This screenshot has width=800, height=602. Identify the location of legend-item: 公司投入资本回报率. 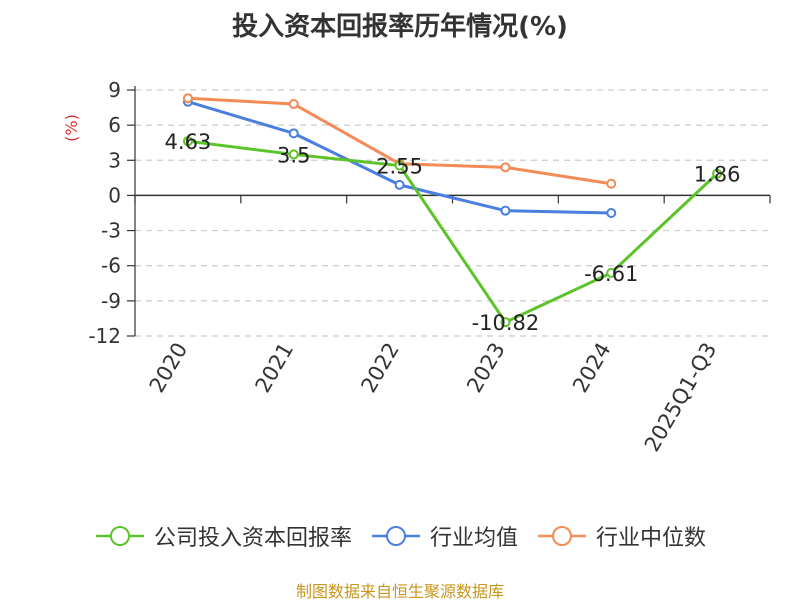
(223, 536).